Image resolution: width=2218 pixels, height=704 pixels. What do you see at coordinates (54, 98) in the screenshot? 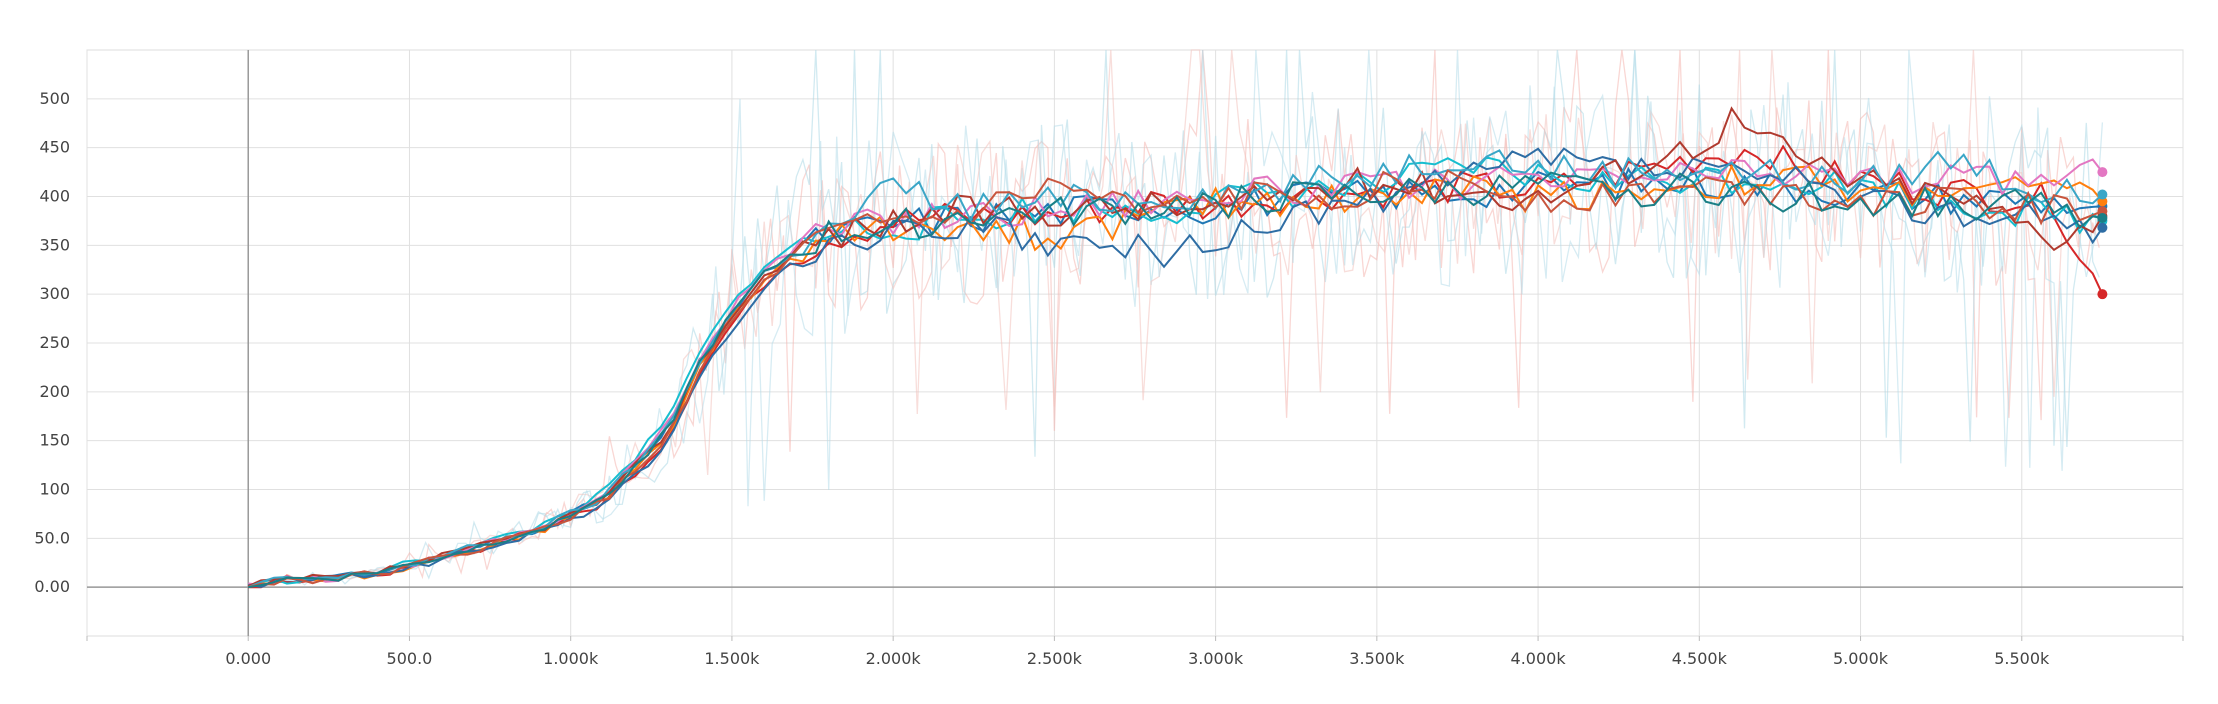
I see `y-tick-label: 500` at bounding box center [54, 98].